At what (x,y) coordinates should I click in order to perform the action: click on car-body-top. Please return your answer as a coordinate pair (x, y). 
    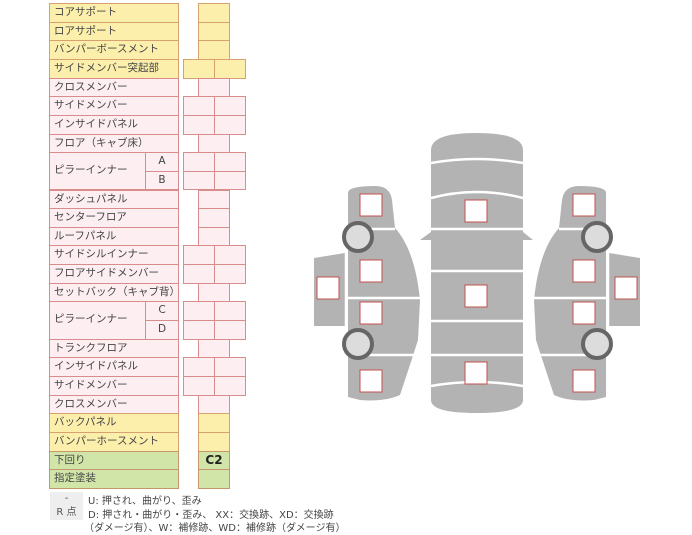
    Looking at the image, I should click on (477, 273).